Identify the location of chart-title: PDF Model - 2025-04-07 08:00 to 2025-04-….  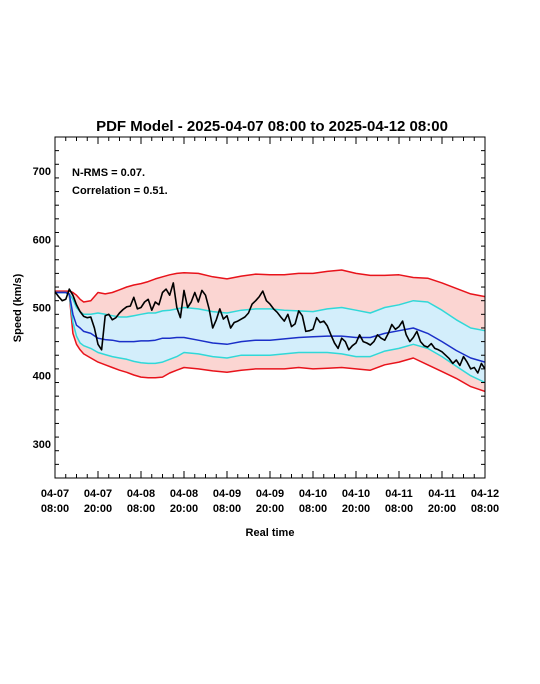
(272, 126).